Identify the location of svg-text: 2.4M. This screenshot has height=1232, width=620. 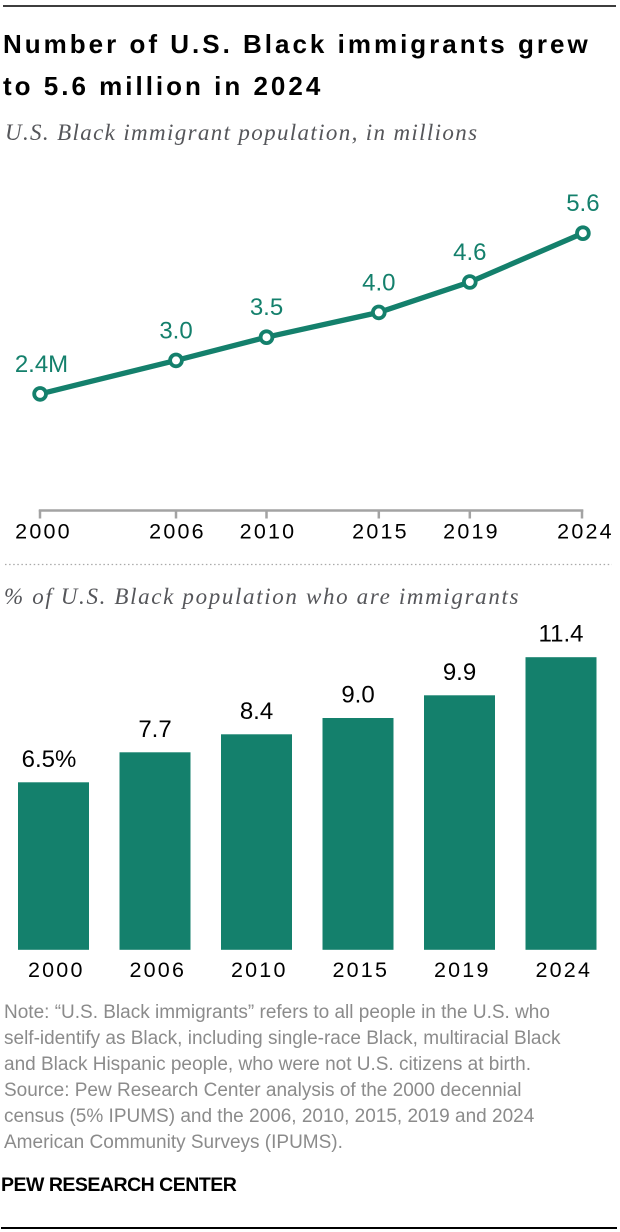
(41, 364).